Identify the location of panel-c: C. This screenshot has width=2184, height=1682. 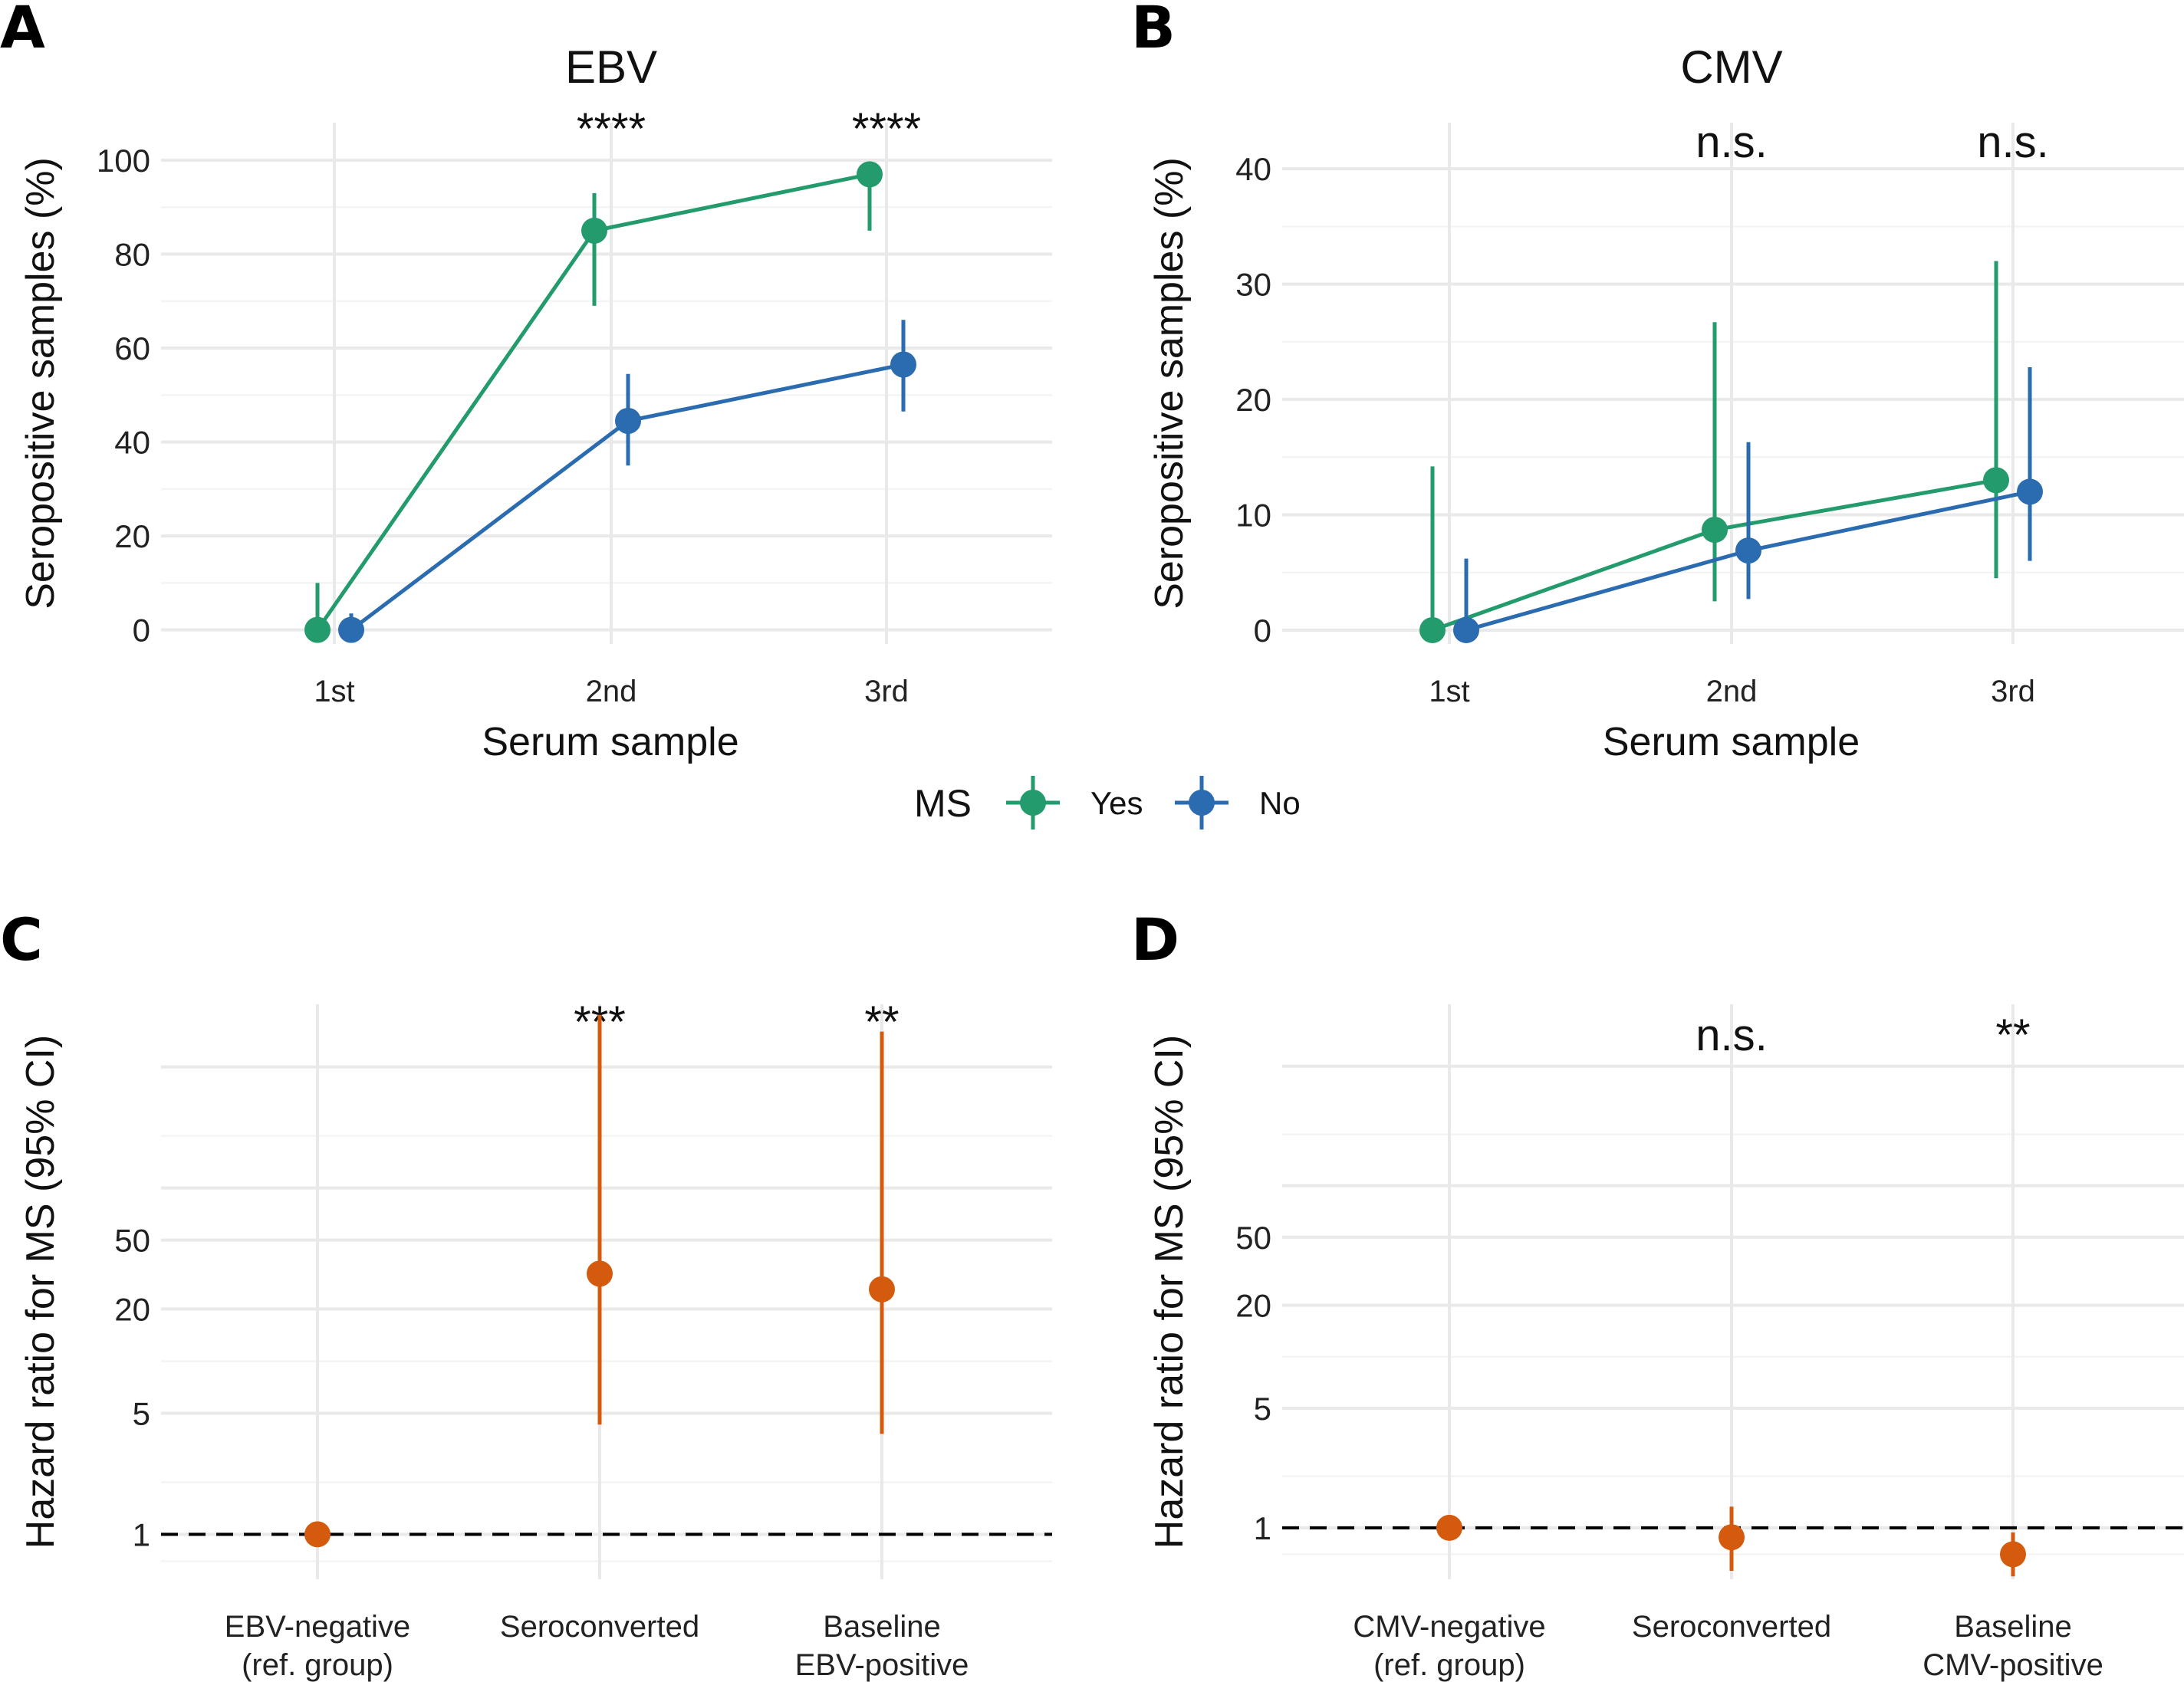
(21, 939).